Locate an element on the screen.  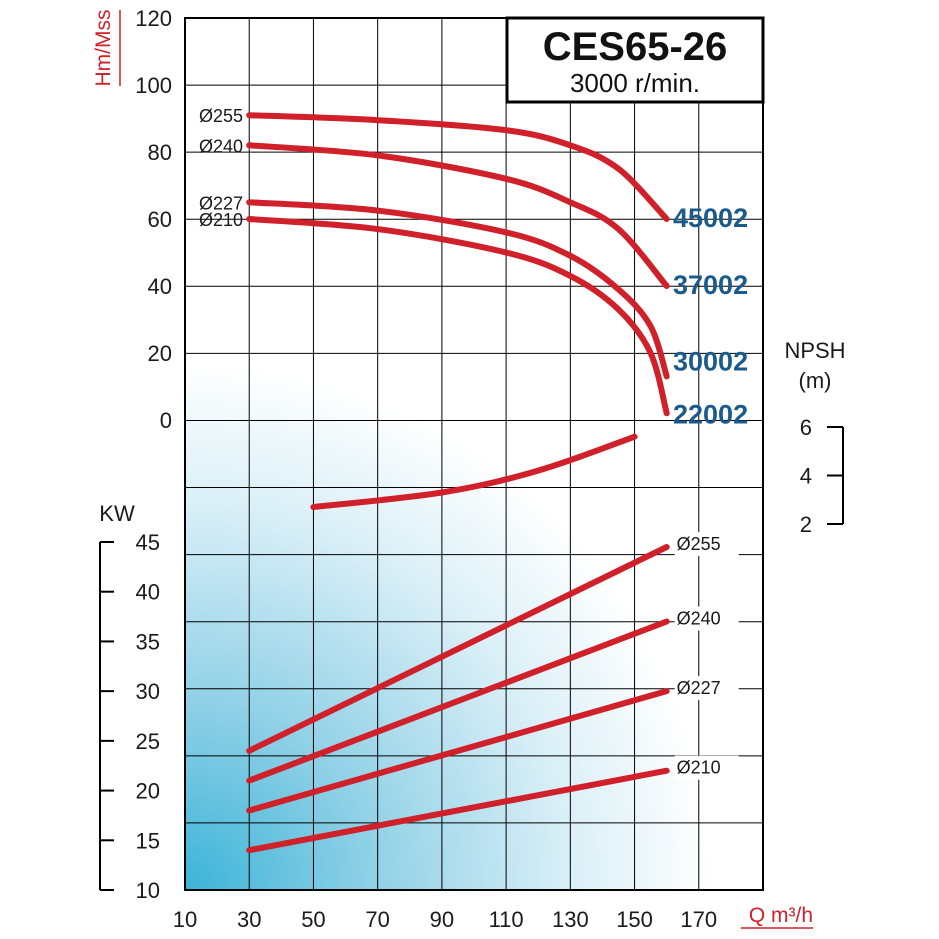
head-curve-diameter-label: Ø227 is located at coordinates (221, 203).